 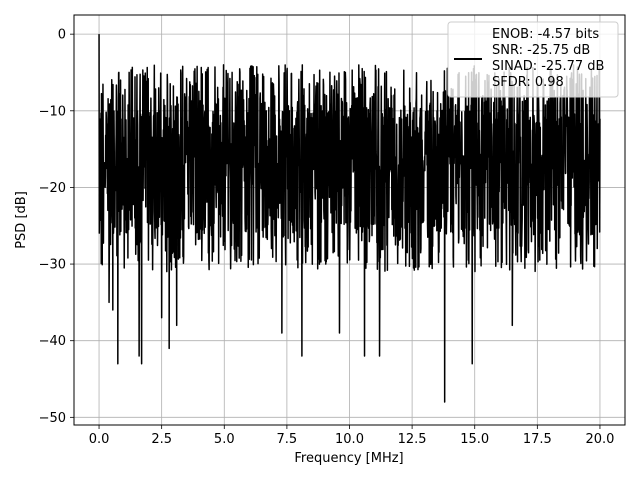 What do you see at coordinates (52, 418) in the screenshot?
I see `y-tick-label: −50` at bounding box center [52, 418].